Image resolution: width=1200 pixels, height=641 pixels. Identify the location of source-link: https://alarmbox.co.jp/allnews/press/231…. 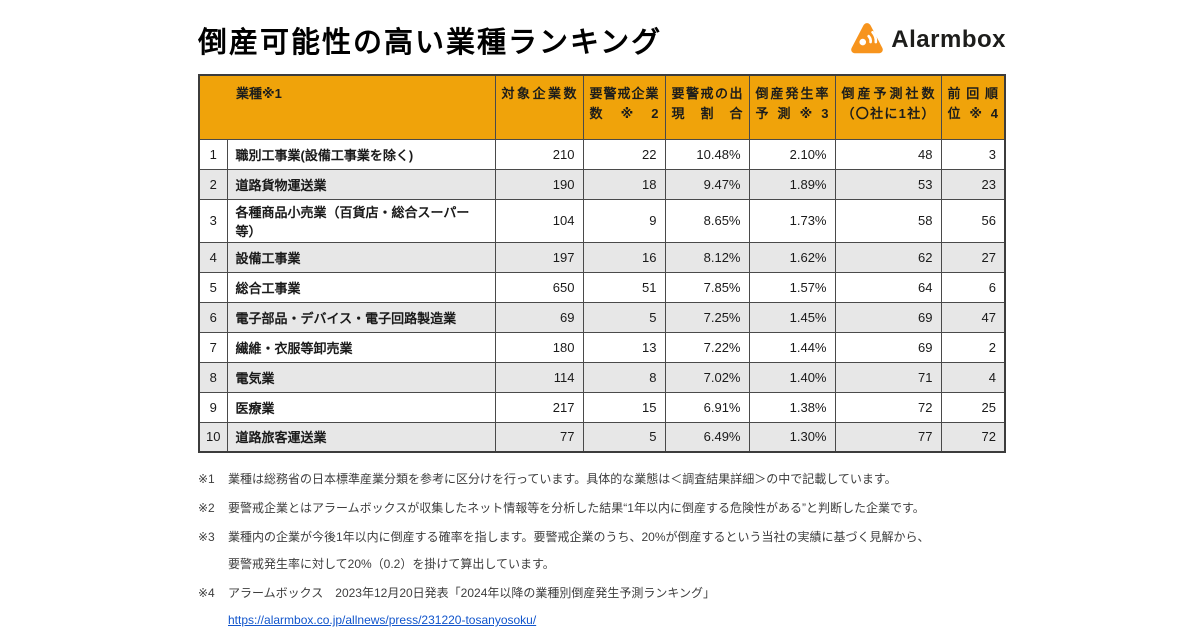
(382, 620).